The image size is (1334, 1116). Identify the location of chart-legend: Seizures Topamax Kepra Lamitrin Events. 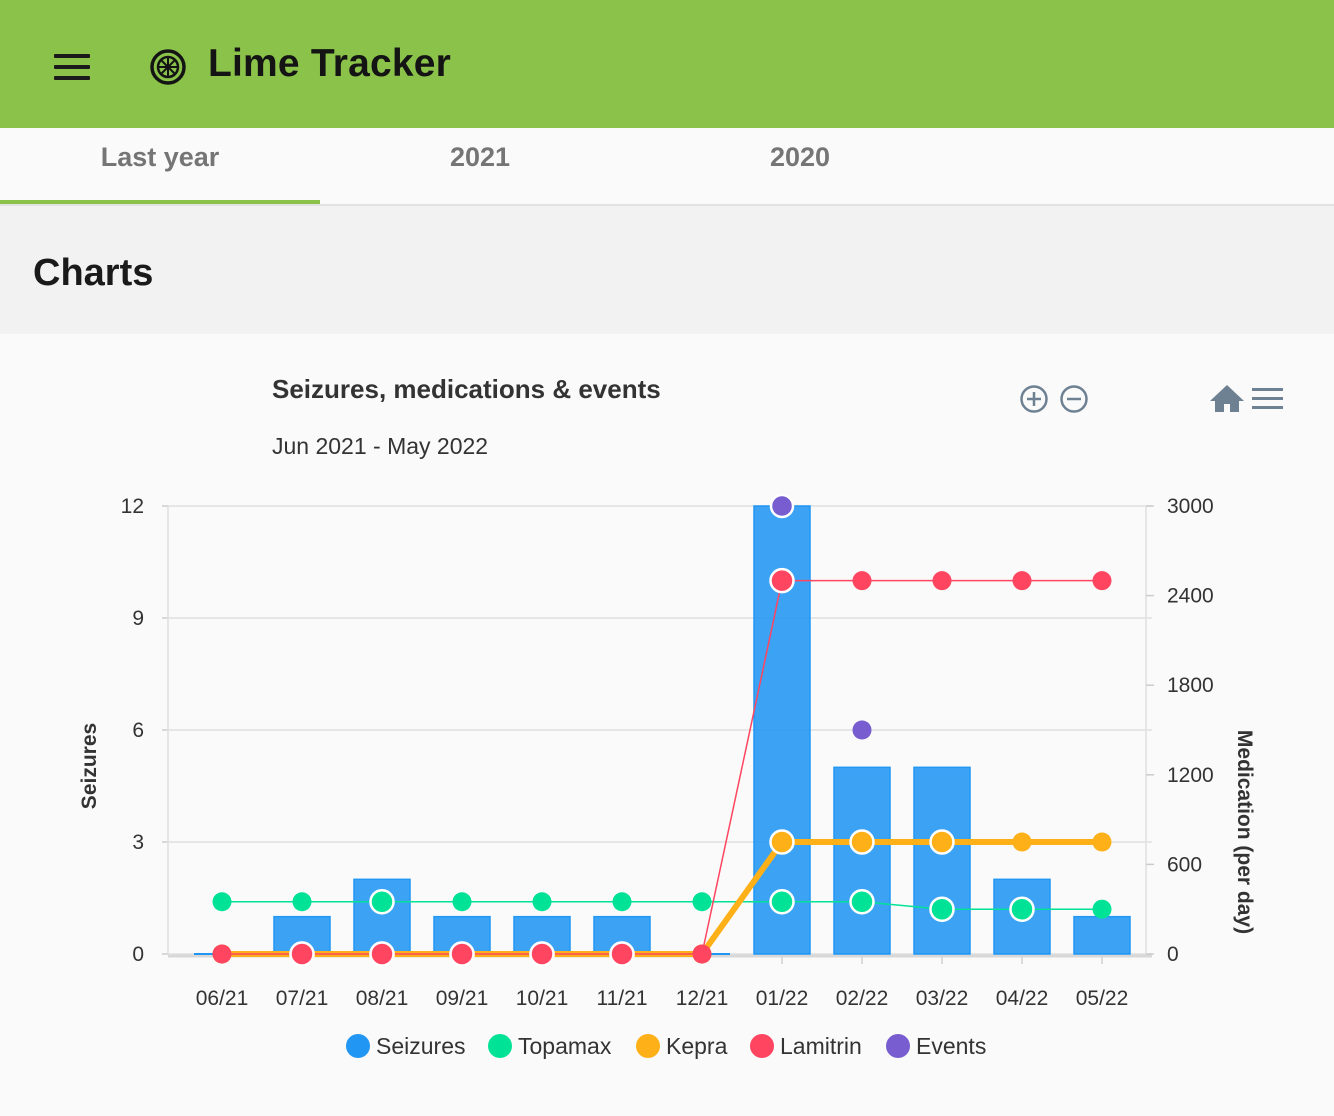
(666, 1046).